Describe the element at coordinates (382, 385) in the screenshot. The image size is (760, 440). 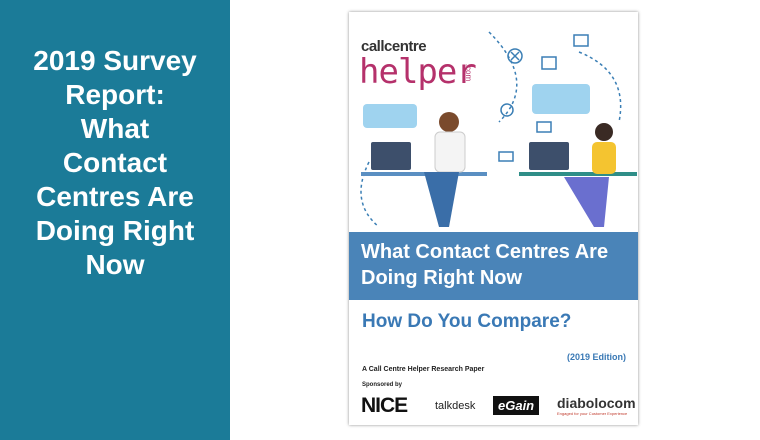
I see `sponsored-label: Sponsored by` at that location.